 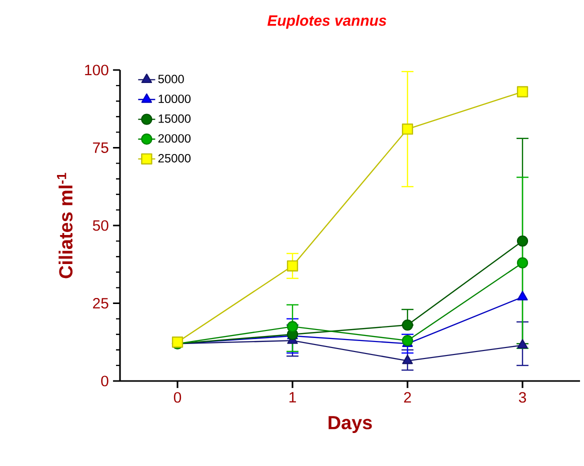 I want to click on x-tick-label: 1, so click(x=292, y=397).